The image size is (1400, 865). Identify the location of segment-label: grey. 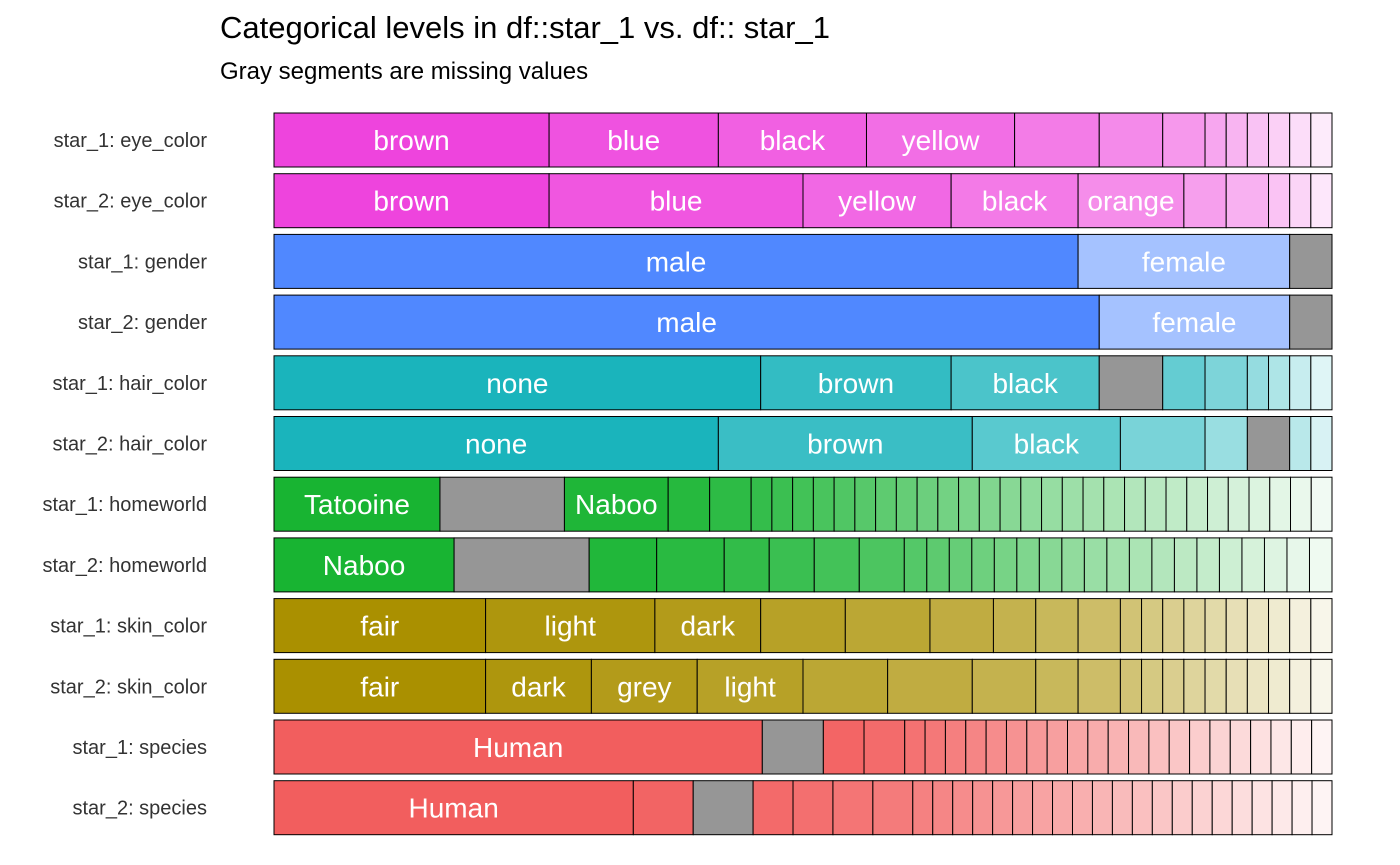
(644, 686).